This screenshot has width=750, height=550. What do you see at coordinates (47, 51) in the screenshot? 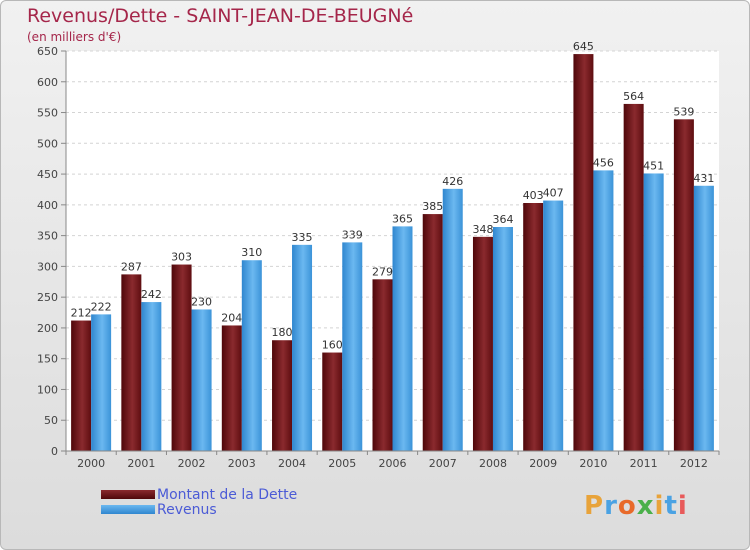
I see `y-tick-label: 650` at bounding box center [47, 51].